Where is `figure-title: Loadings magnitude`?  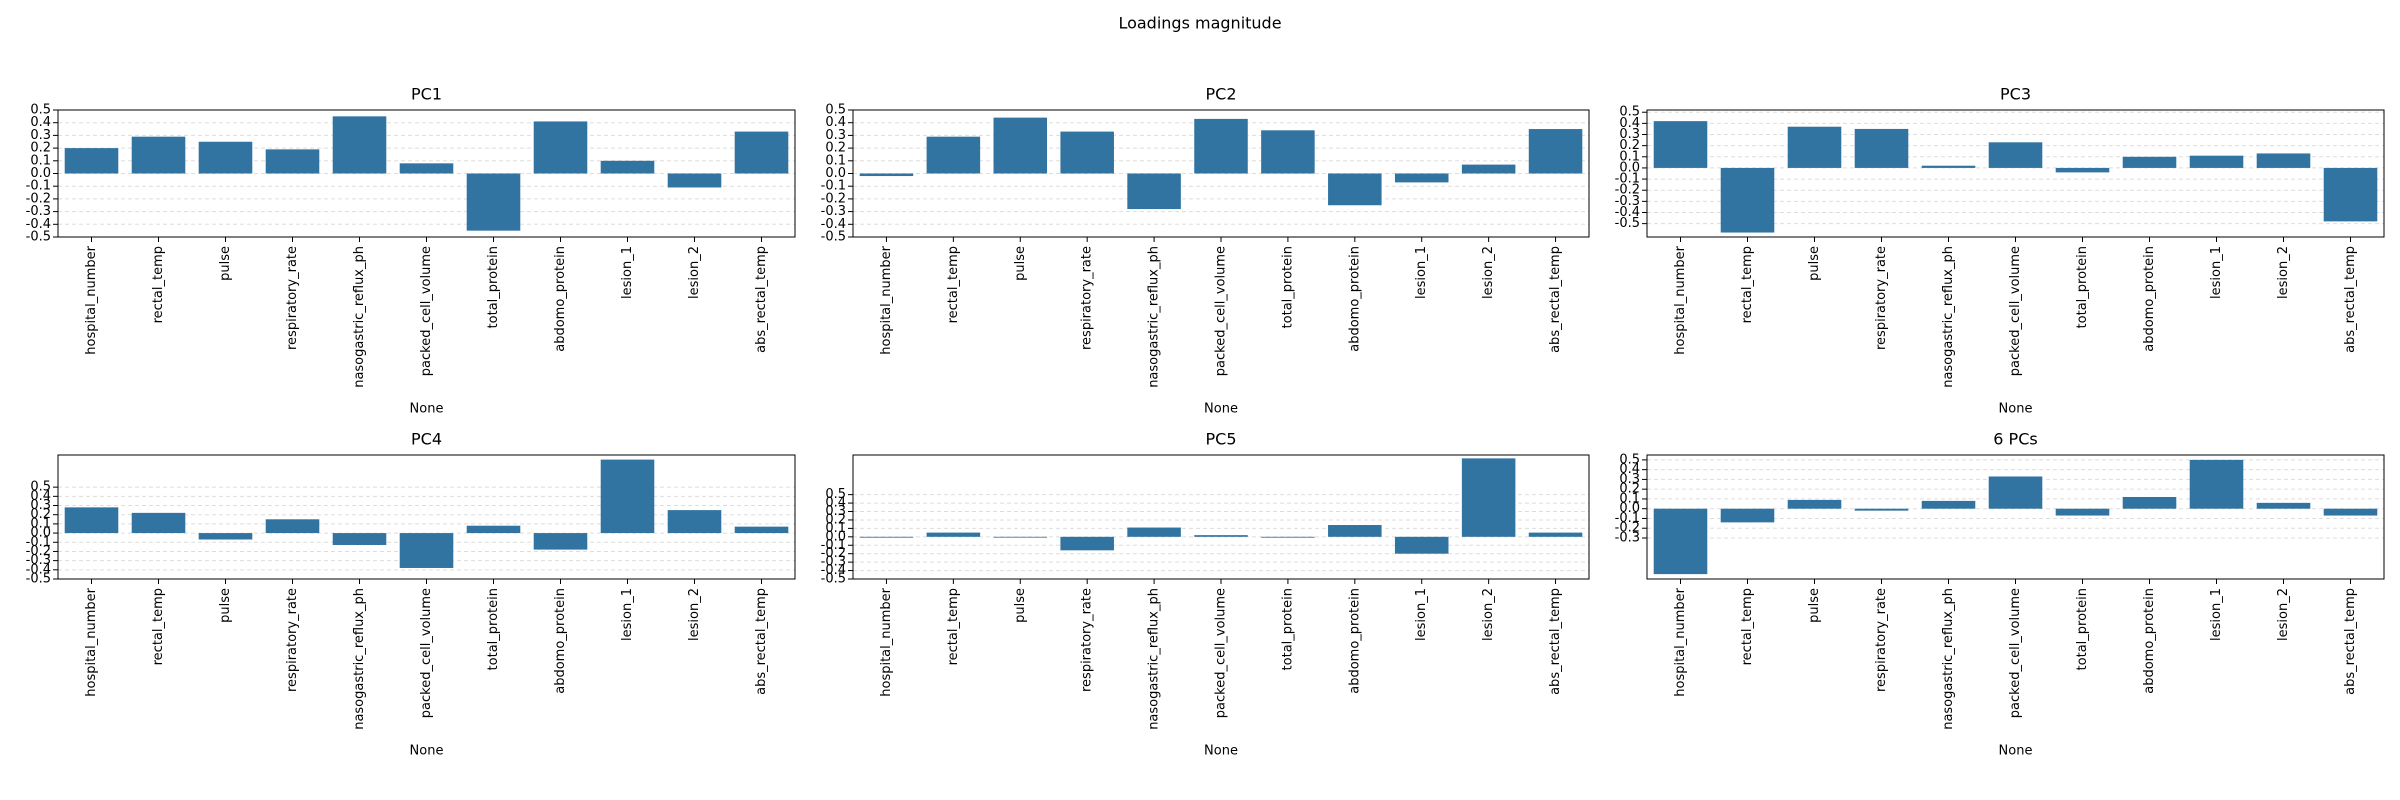
figure-title: Loadings magnitude is located at coordinates (1199, 23).